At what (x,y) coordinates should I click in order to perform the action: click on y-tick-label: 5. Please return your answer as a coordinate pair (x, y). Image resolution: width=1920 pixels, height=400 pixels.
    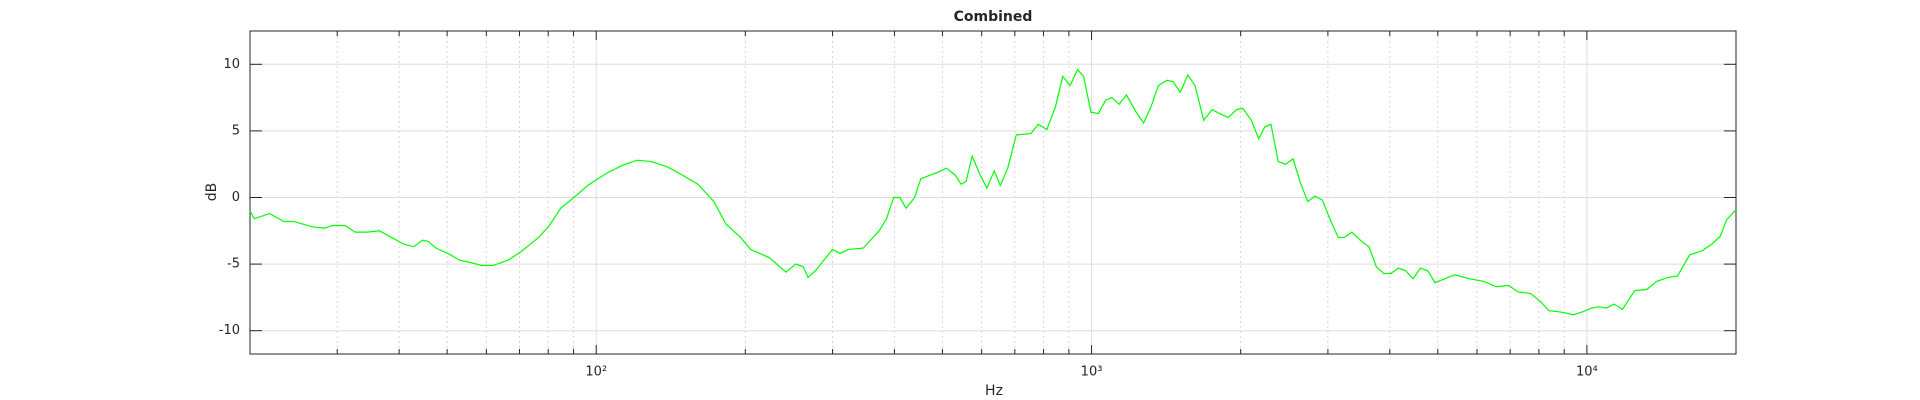
    Looking at the image, I should click on (236, 130).